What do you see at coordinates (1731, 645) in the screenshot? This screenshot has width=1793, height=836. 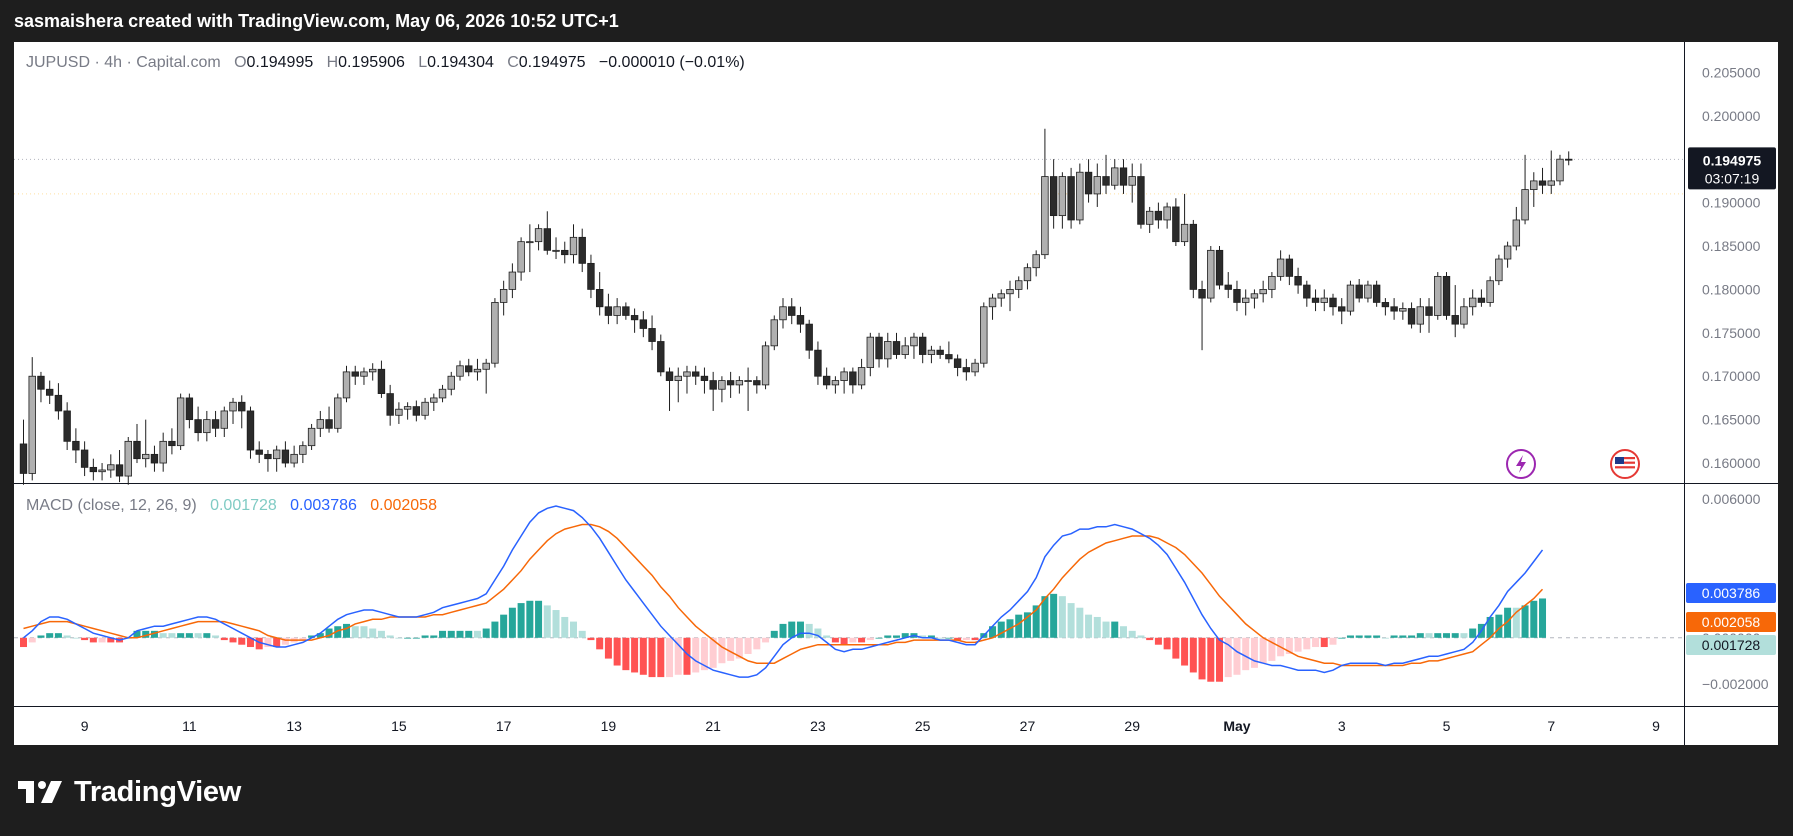 I see `macd-histogram-tag` at bounding box center [1731, 645].